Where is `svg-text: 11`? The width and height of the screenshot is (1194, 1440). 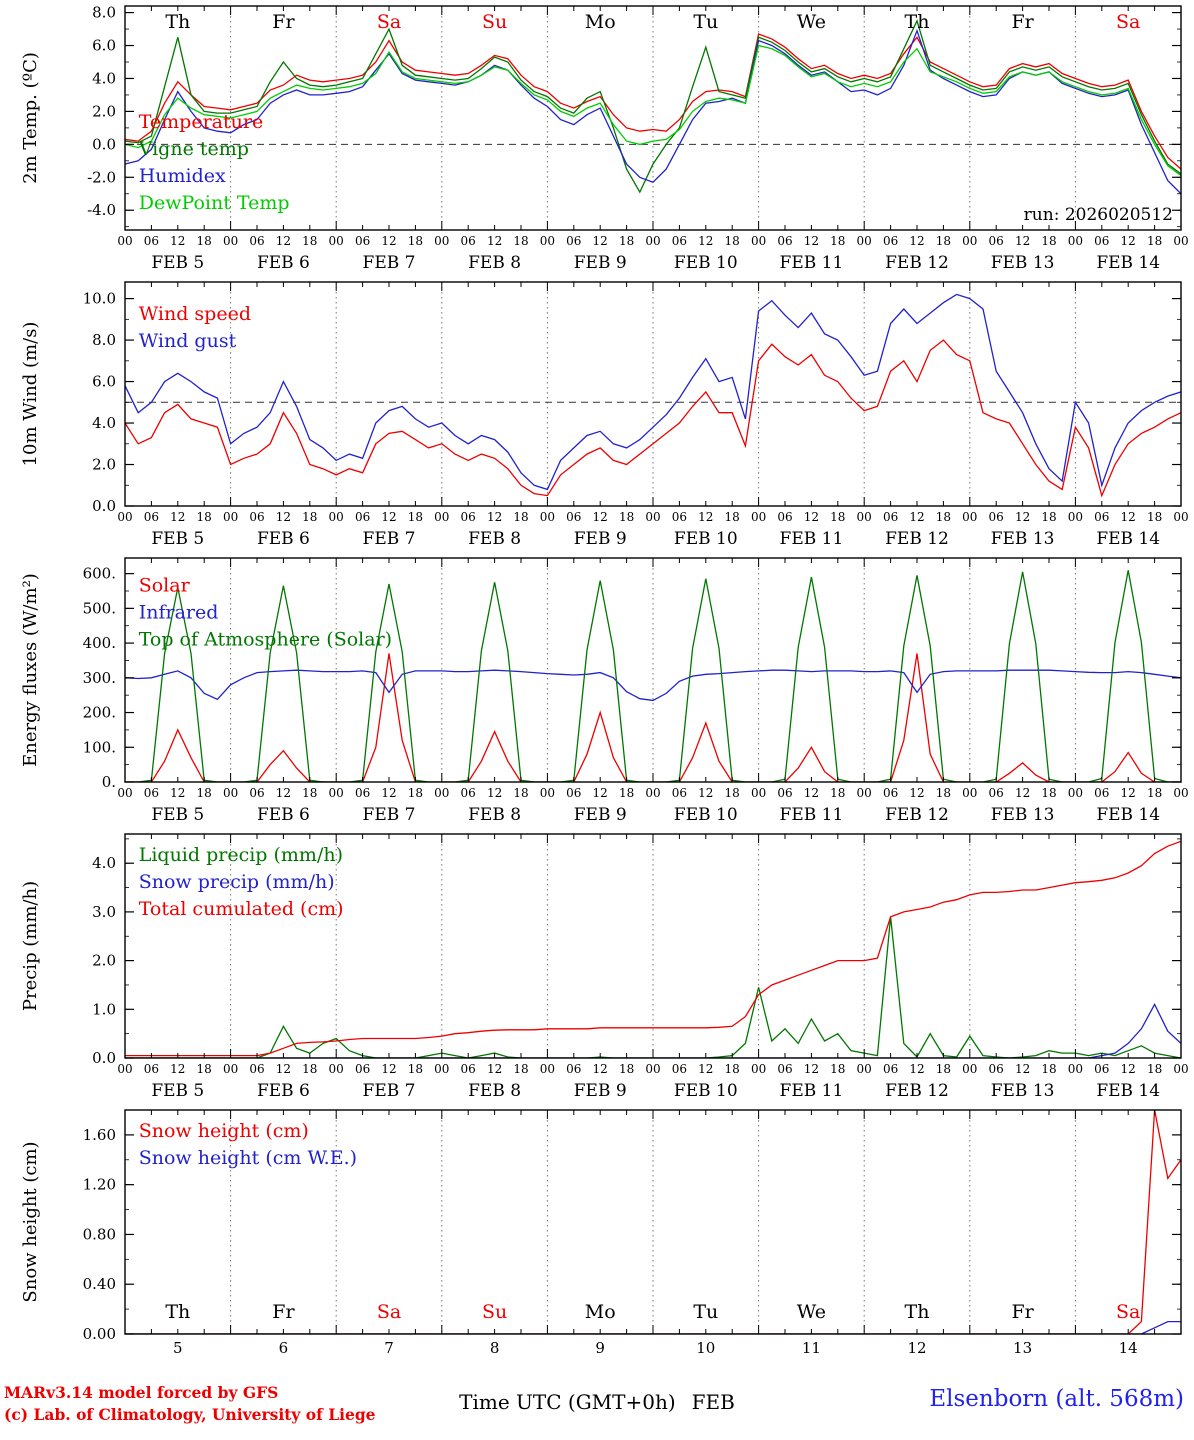
svg-text: 11 is located at coordinates (811, 1348).